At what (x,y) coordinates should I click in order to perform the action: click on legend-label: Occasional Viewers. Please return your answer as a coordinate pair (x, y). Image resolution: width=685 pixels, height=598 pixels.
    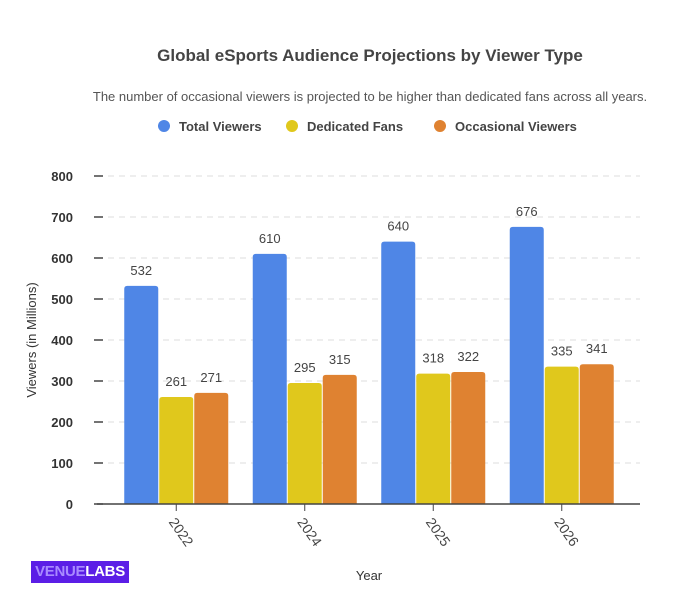
    Looking at the image, I should click on (516, 126).